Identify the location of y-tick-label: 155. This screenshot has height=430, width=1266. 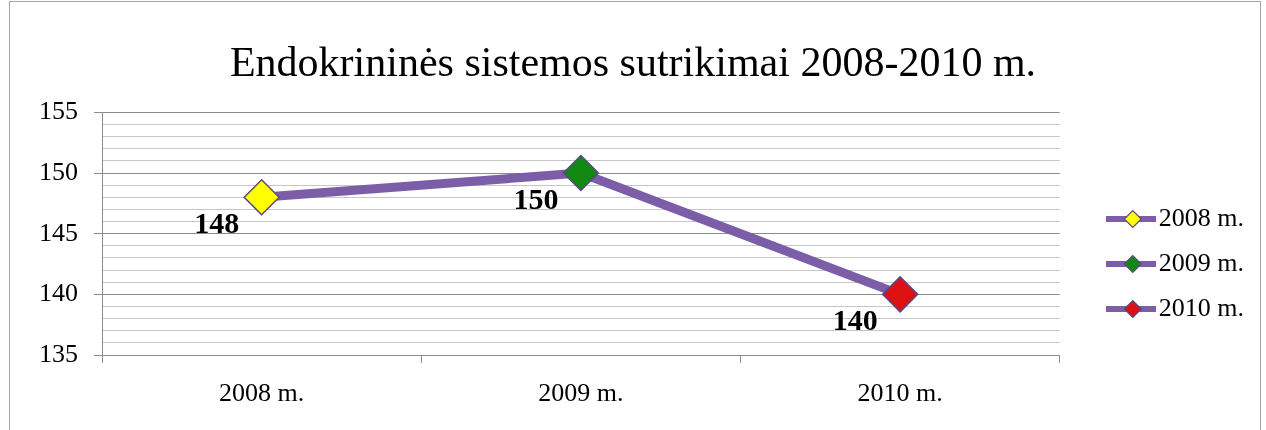
(58, 111).